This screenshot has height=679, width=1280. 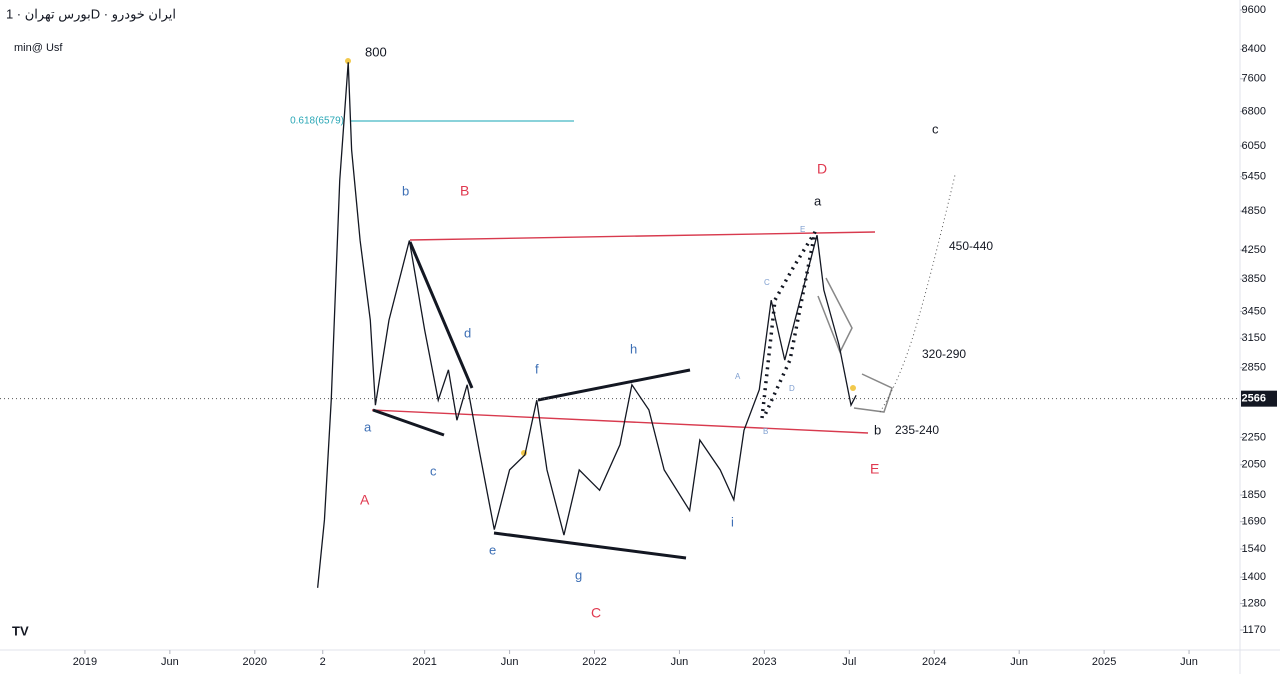 What do you see at coordinates (376, 51) in the screenshot?
I see `annotation: 800` at bounding box center [376, 51].